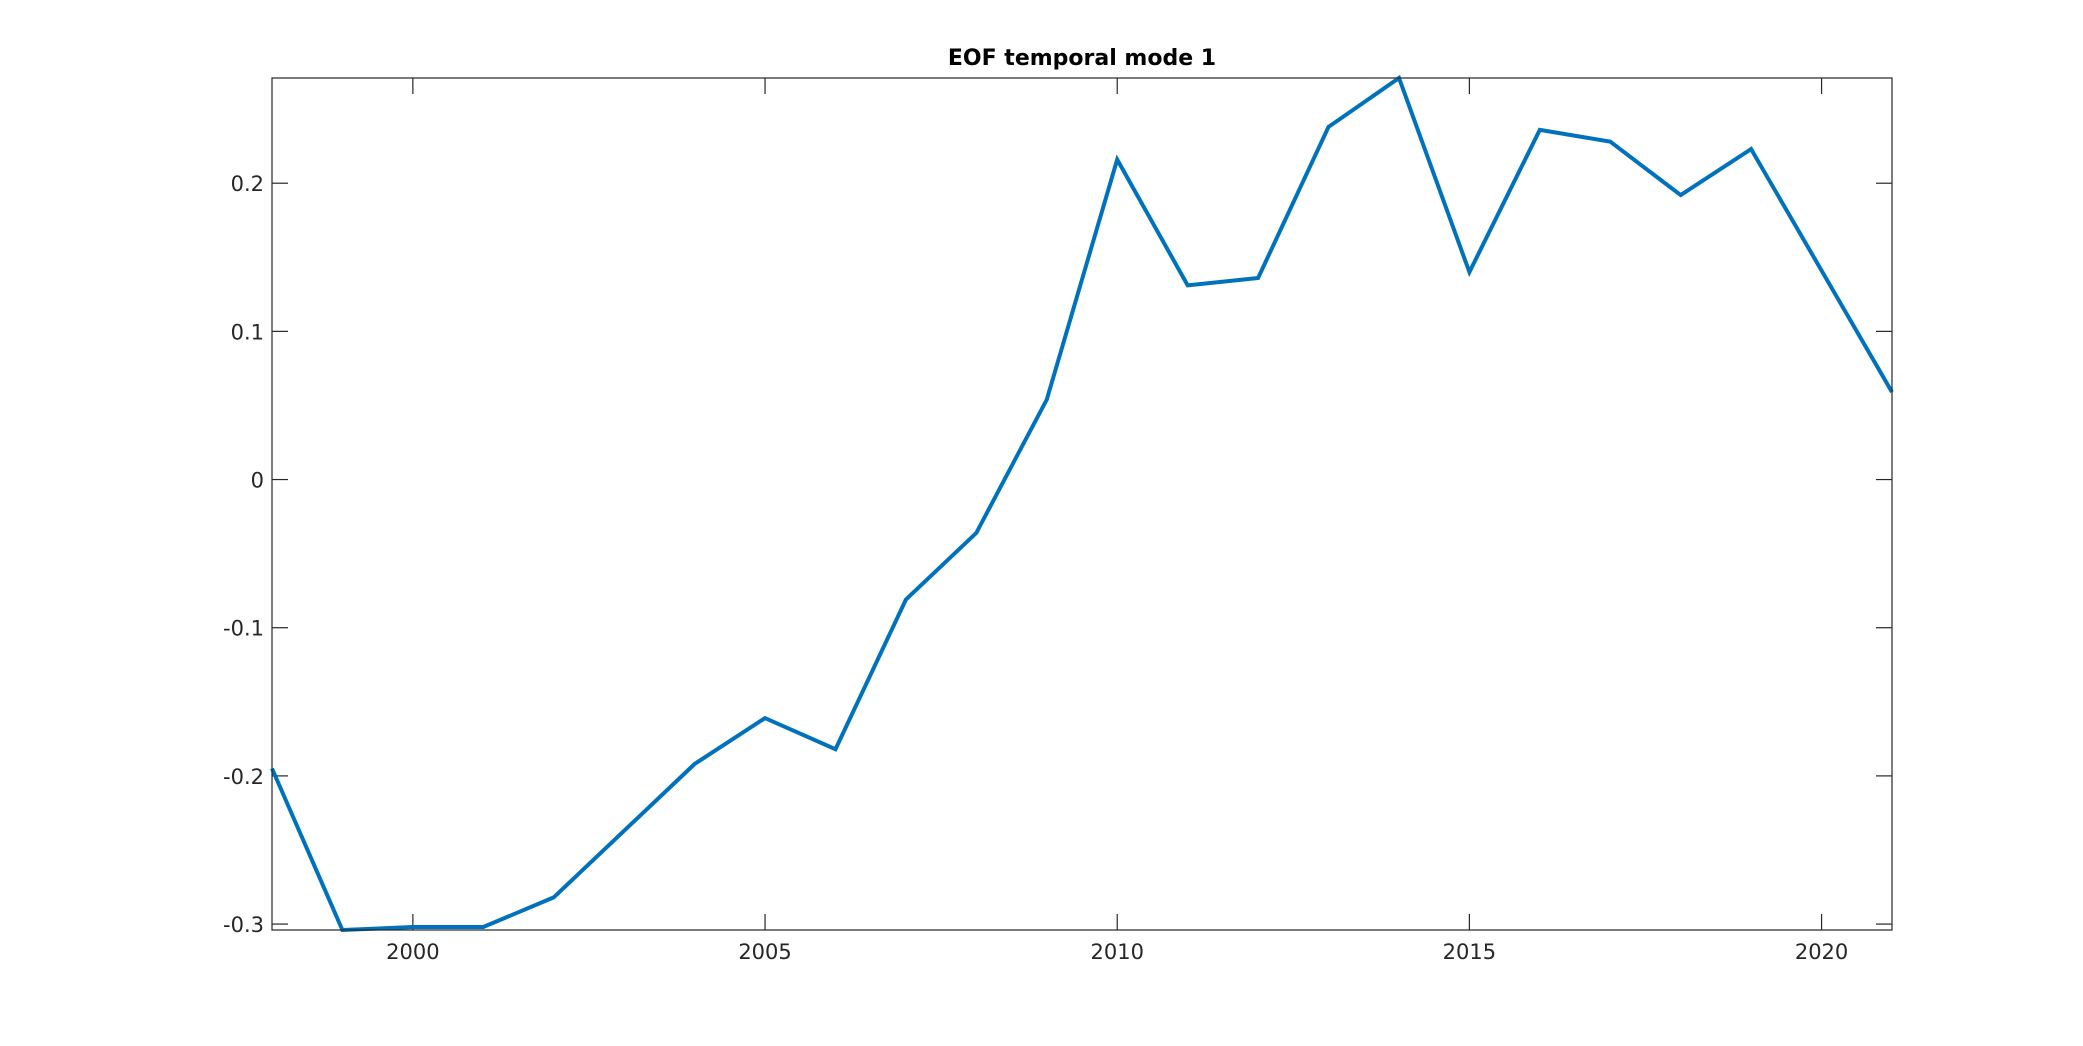 This screenshot has height=1046, width=2083. Describe the element at coordinates (1082, 58) in the screenshot. I see `chart-title: EOF temporal mode 1` at that location.